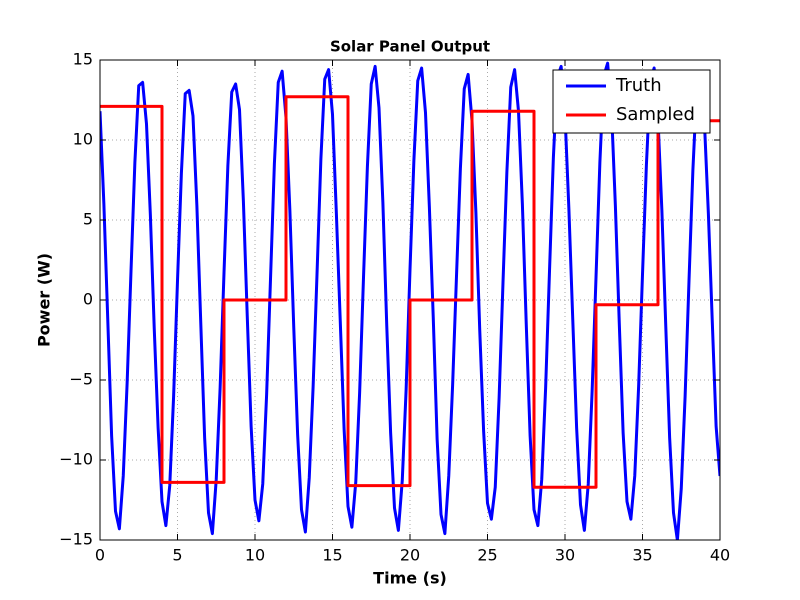  What do you see at coordinates (720, 555) in the screenshot?
I see `x-tick-label: 40` at bounding box center [720, 555].